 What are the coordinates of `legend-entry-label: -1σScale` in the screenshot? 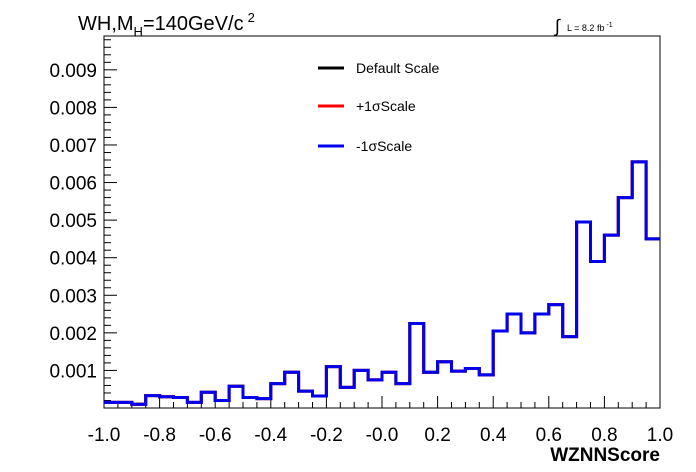 It's located at (384, 146).